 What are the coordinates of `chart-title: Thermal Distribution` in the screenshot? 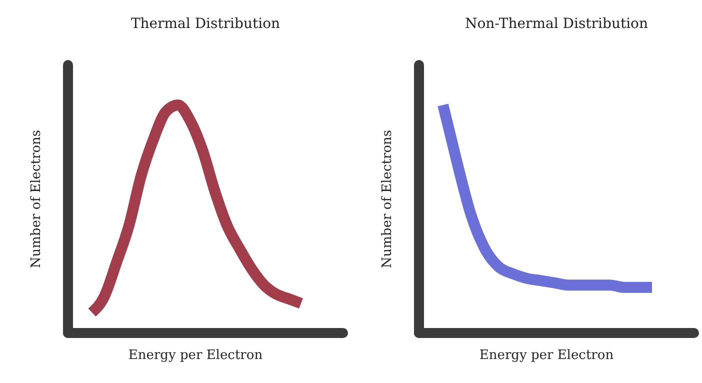 It's located at (205, 24).